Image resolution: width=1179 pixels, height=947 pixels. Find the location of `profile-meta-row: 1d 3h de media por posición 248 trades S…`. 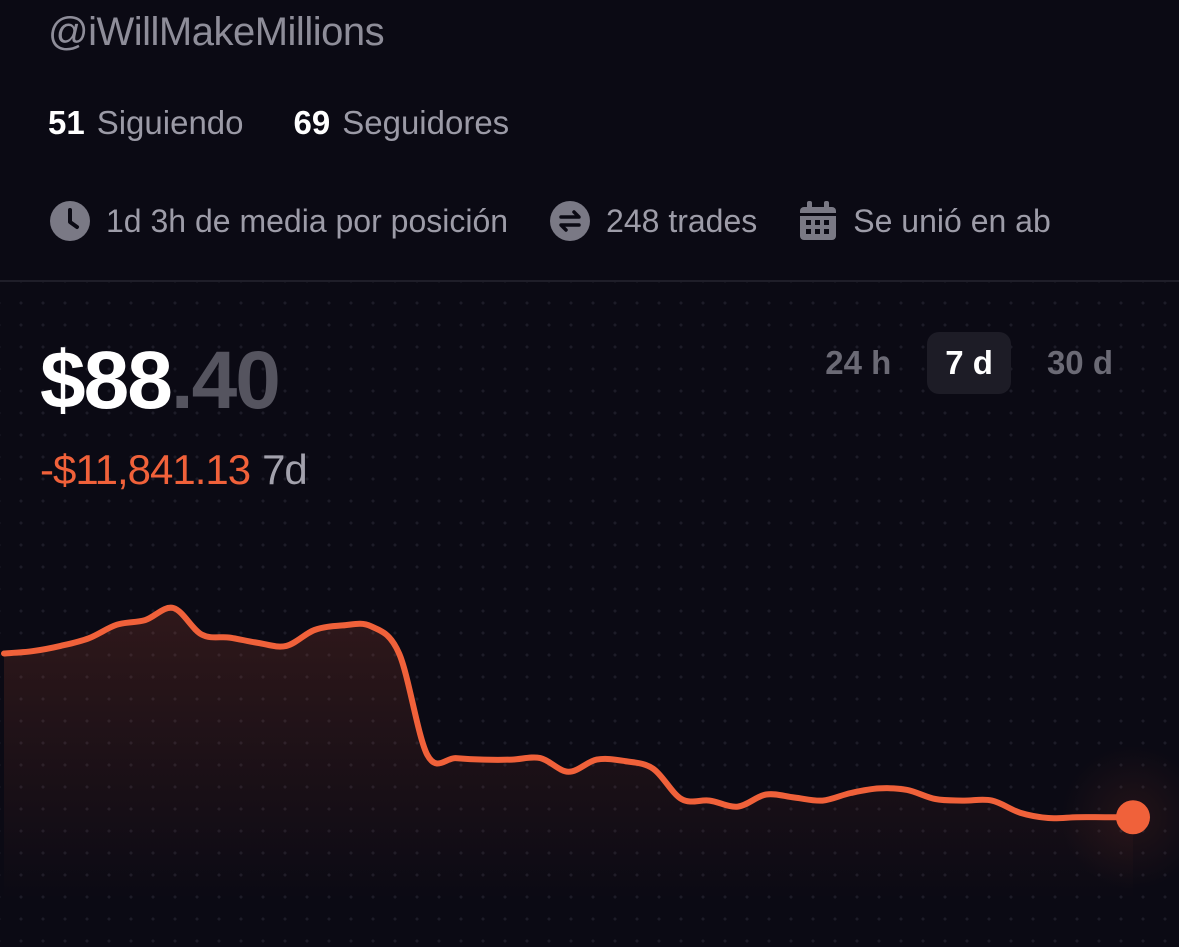

profile-meta-row: 1d 3h de media por posición 248 trades S… is located at coordinates (590, 221).